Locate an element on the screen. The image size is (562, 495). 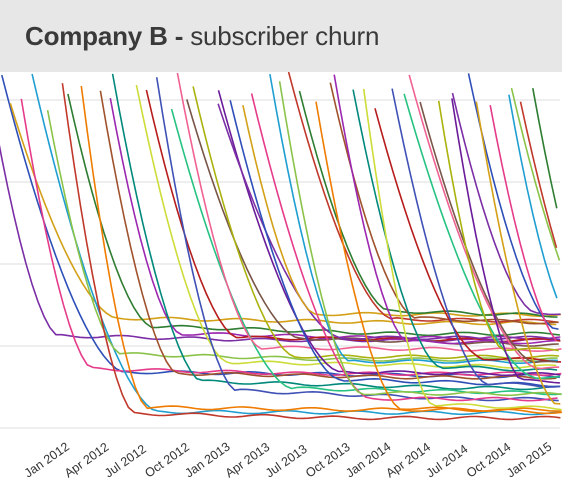
x-tick-label: Apr 2014 is located at coordinates (408, 460).